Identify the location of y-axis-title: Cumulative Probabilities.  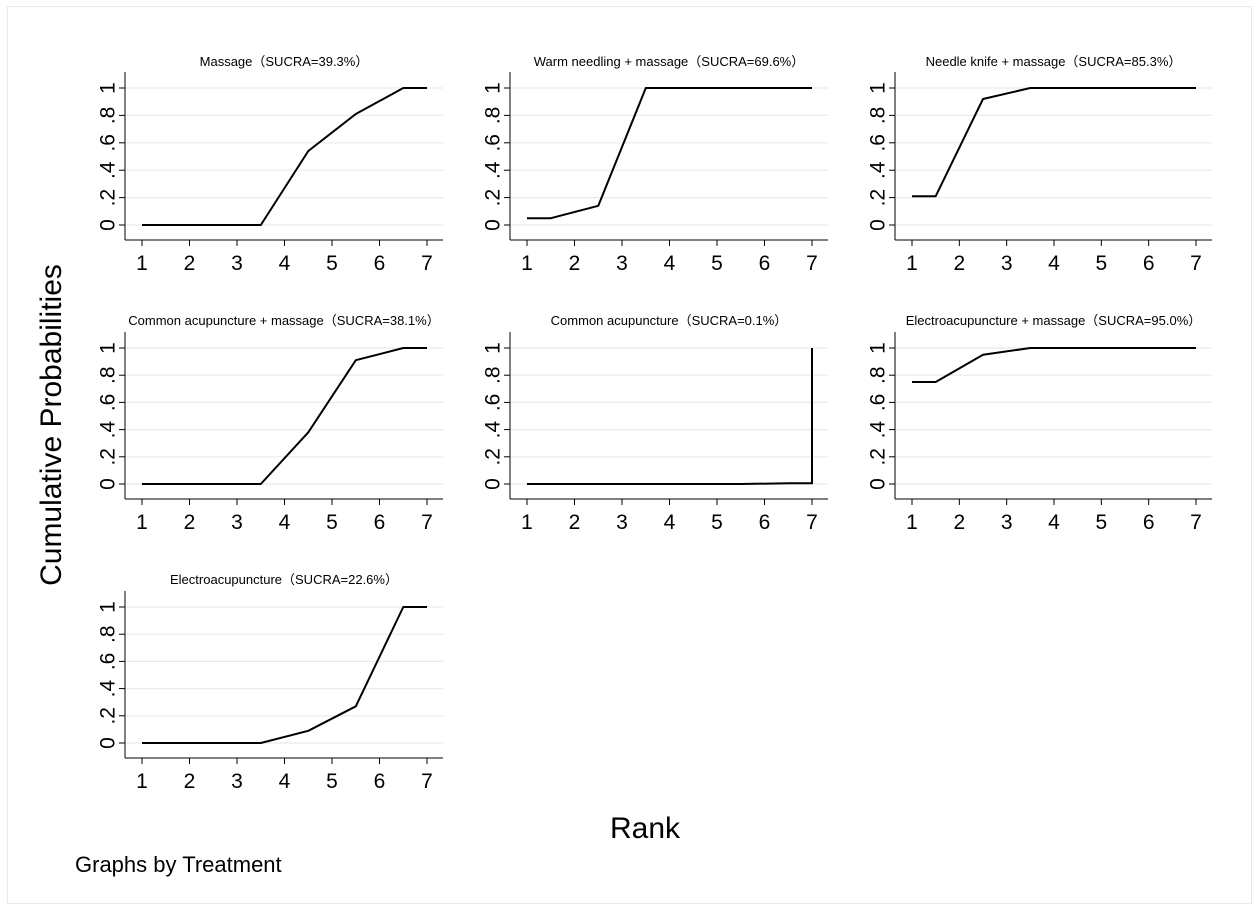
(51, 425).